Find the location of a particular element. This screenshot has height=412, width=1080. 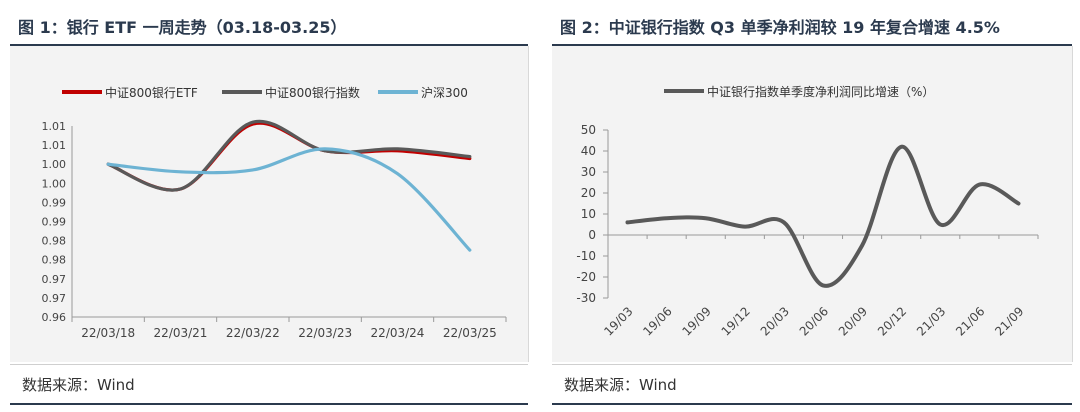

figure-1-title-bar: 图 1：银行 ETF 一周走势（03.18-03.25） is located at coordinates (269, 26).